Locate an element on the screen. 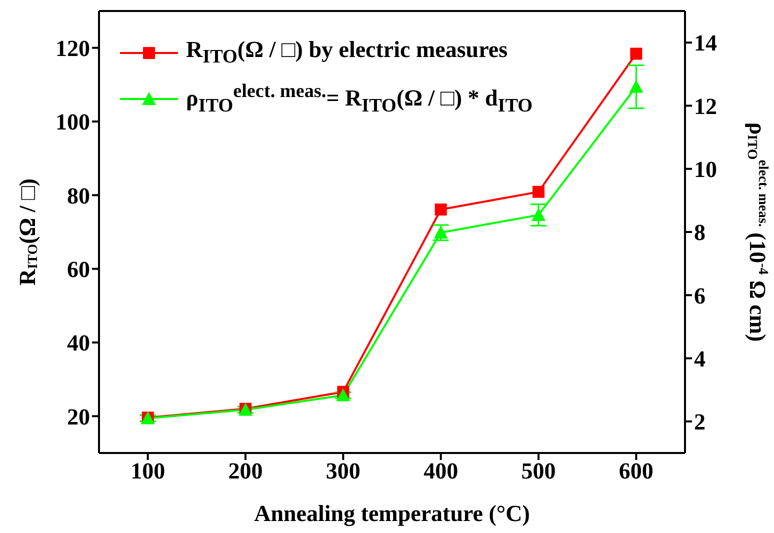 Image resolution: width=774 pixels, height=533 pixels. y-tick-label: 120 is located at coordinates (73, 48).